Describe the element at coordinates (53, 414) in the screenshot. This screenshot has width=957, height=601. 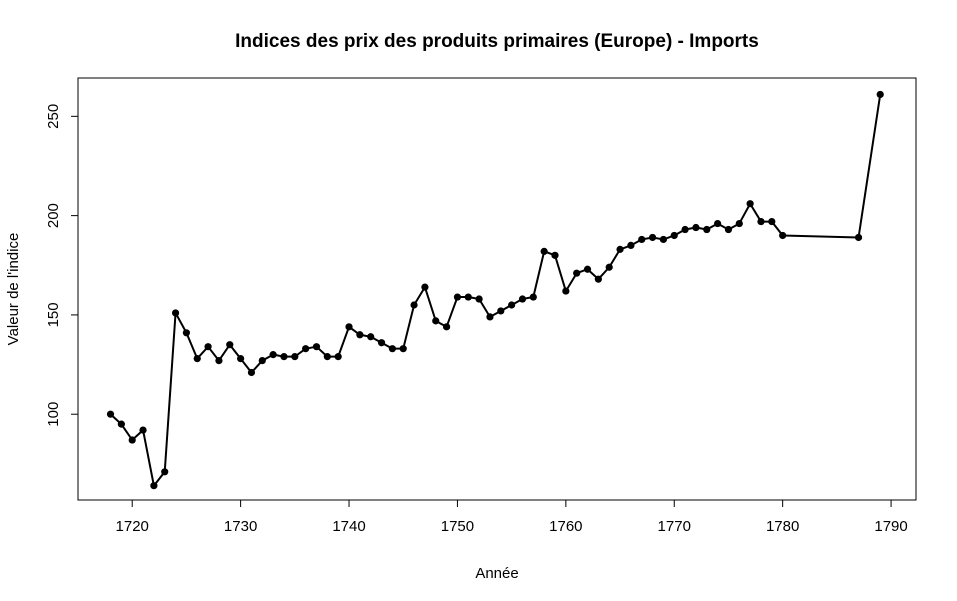
I see `y-tick-label: 100` at that location.